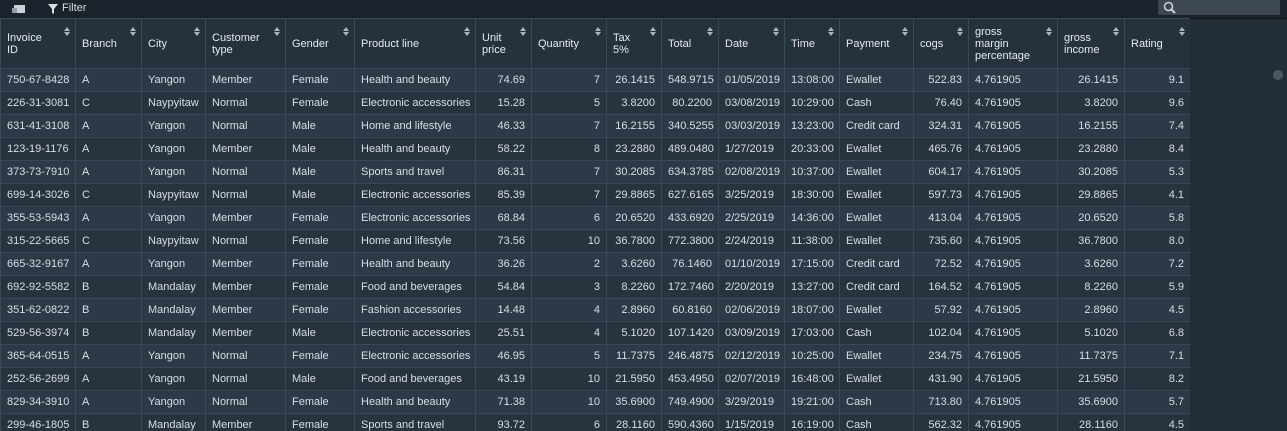  Describe the element at coordinates (503, 422) in the screenshot. I see `table-cell: 93.72` at that location.